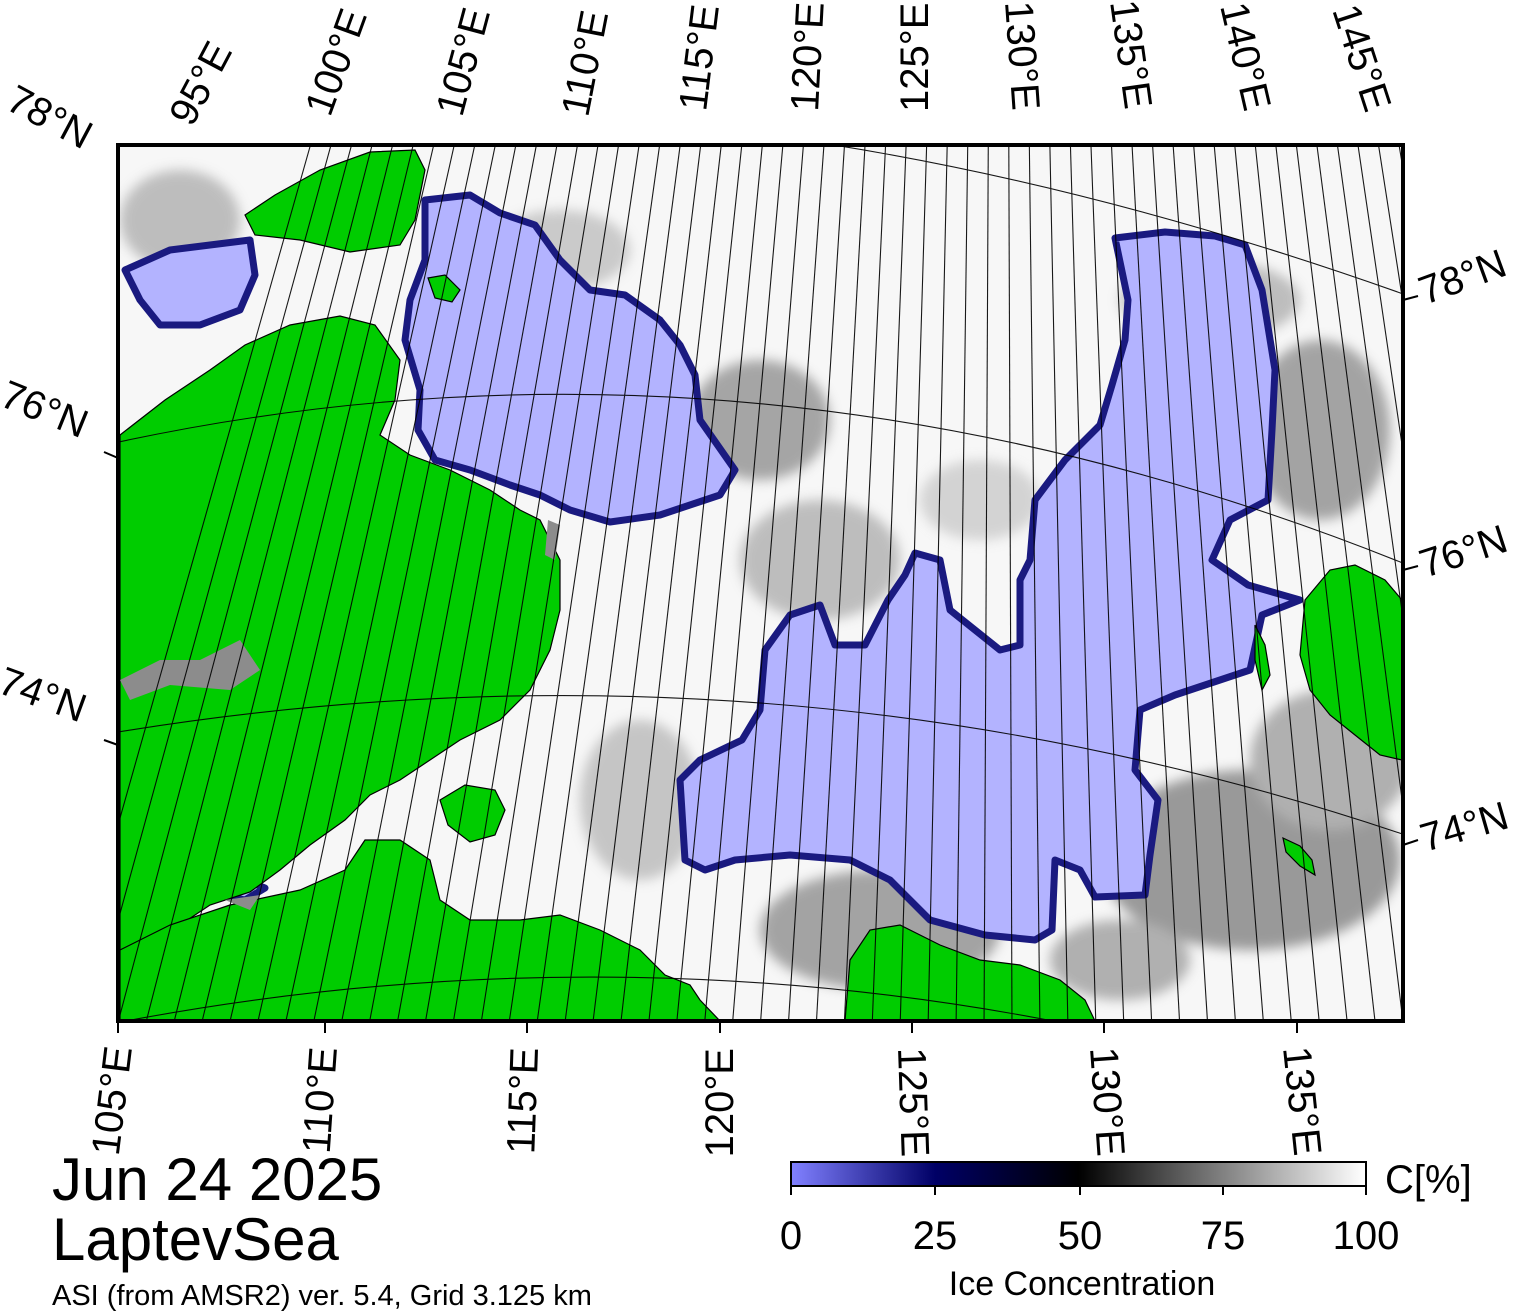 The width and height of the screenshot is (1525, 1314). What do you see at coordinates (1361, 58) in the screenshot?
I see `top-lon-label: 145°E` at bounding box center [1361, 58].